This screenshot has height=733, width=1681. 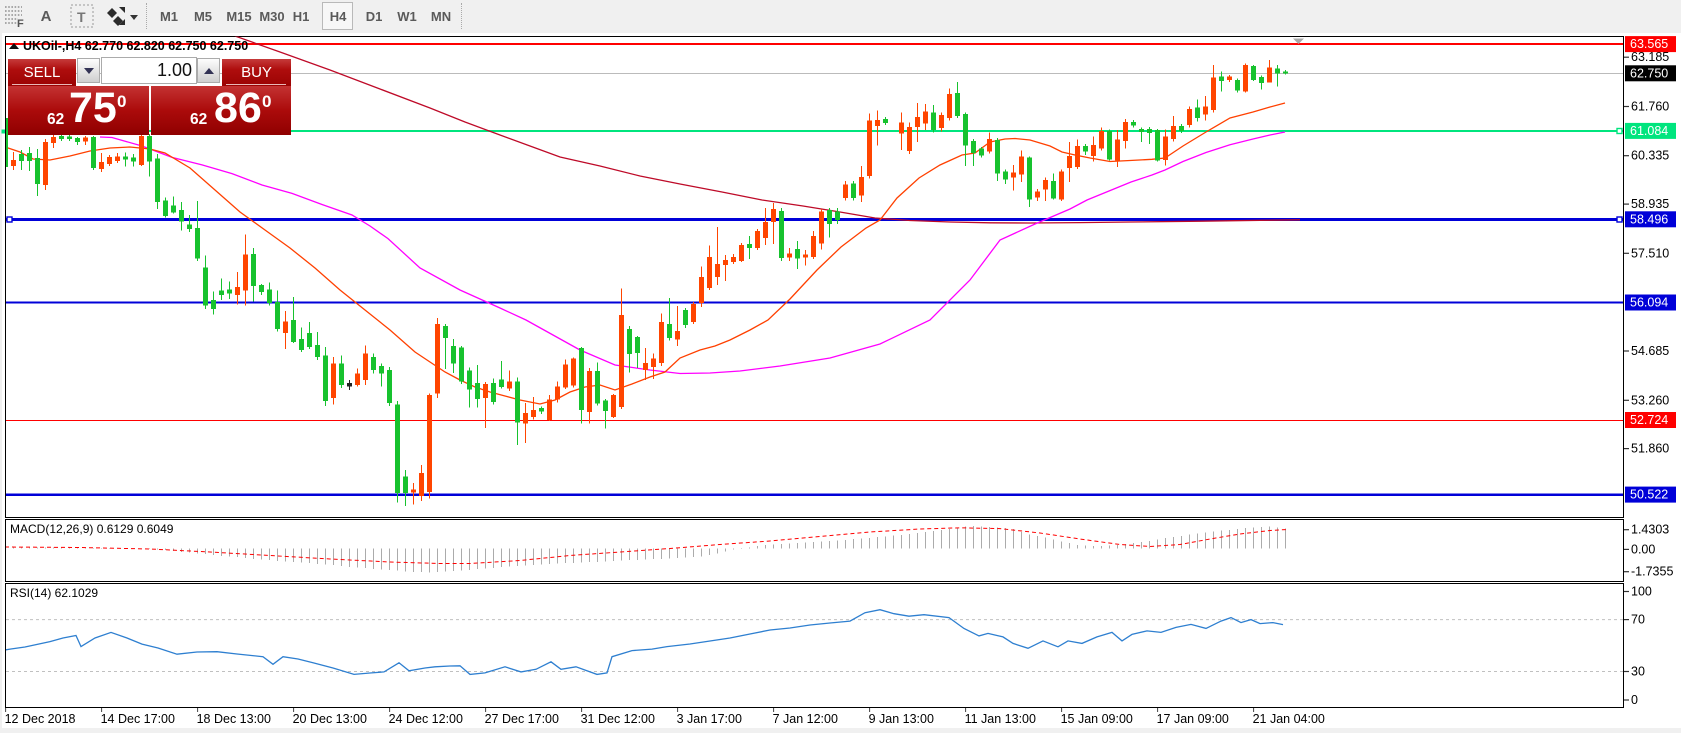 What do you see at coordinates (138, 719) in the screenshot?
I see `svg-text: 14 Dec 17:00` at bounding box center [138, 719].